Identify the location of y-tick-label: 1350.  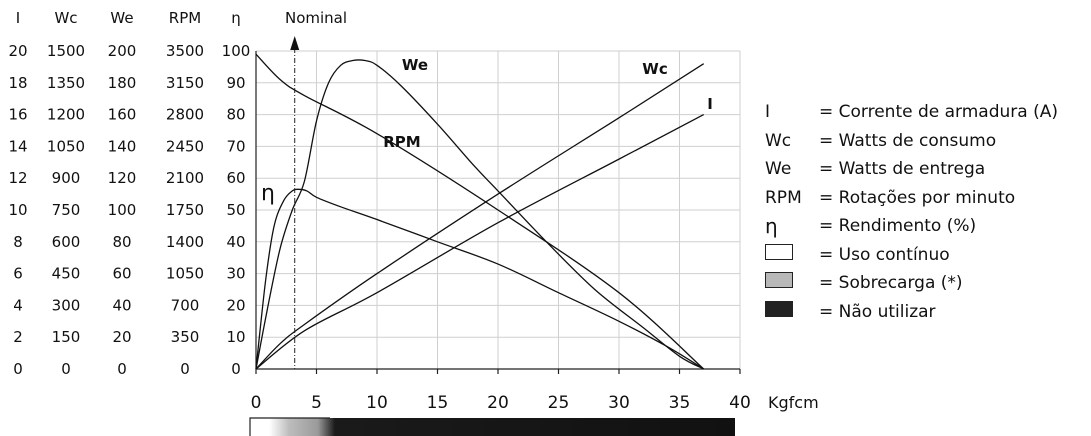
(66, 83).